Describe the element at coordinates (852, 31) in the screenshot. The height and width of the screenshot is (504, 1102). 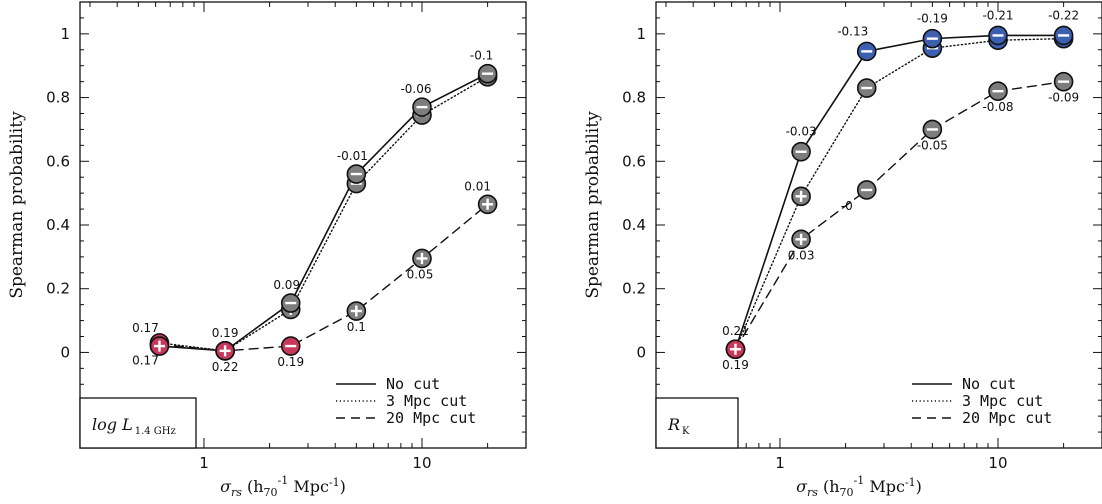
I see `data-label: -0.13` at that location.